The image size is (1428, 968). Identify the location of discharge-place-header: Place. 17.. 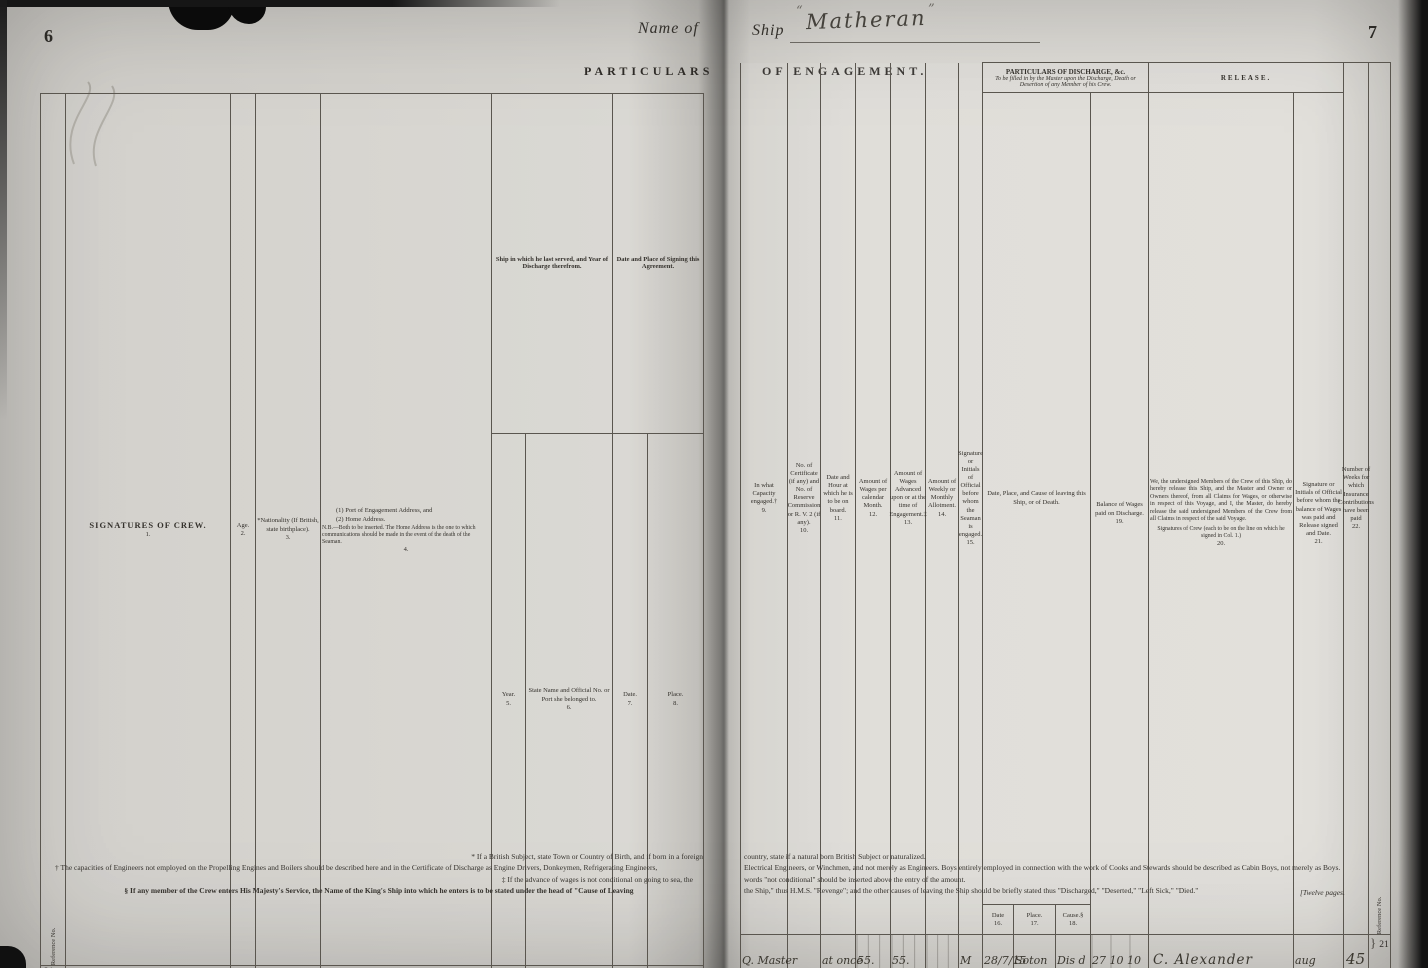
(1034, 920).